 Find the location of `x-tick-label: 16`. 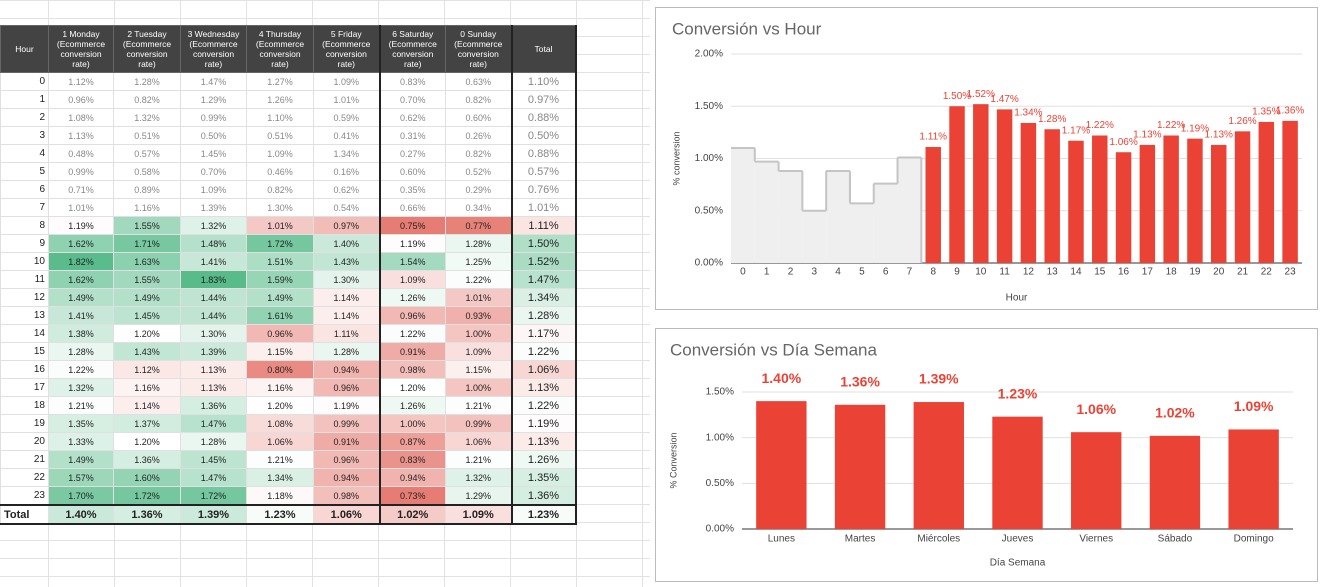

x-tick-label: 16 is located at coordinates (1124, 272).